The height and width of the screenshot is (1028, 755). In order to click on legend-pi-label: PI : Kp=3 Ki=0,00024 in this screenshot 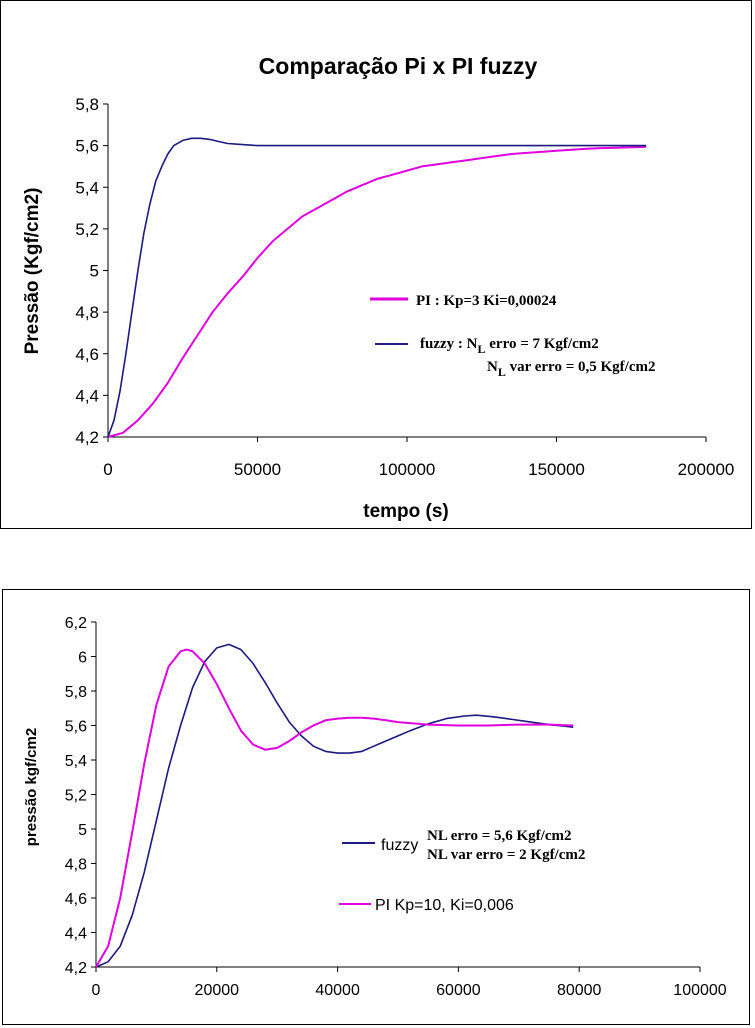, I will do `click(486, 301)`.